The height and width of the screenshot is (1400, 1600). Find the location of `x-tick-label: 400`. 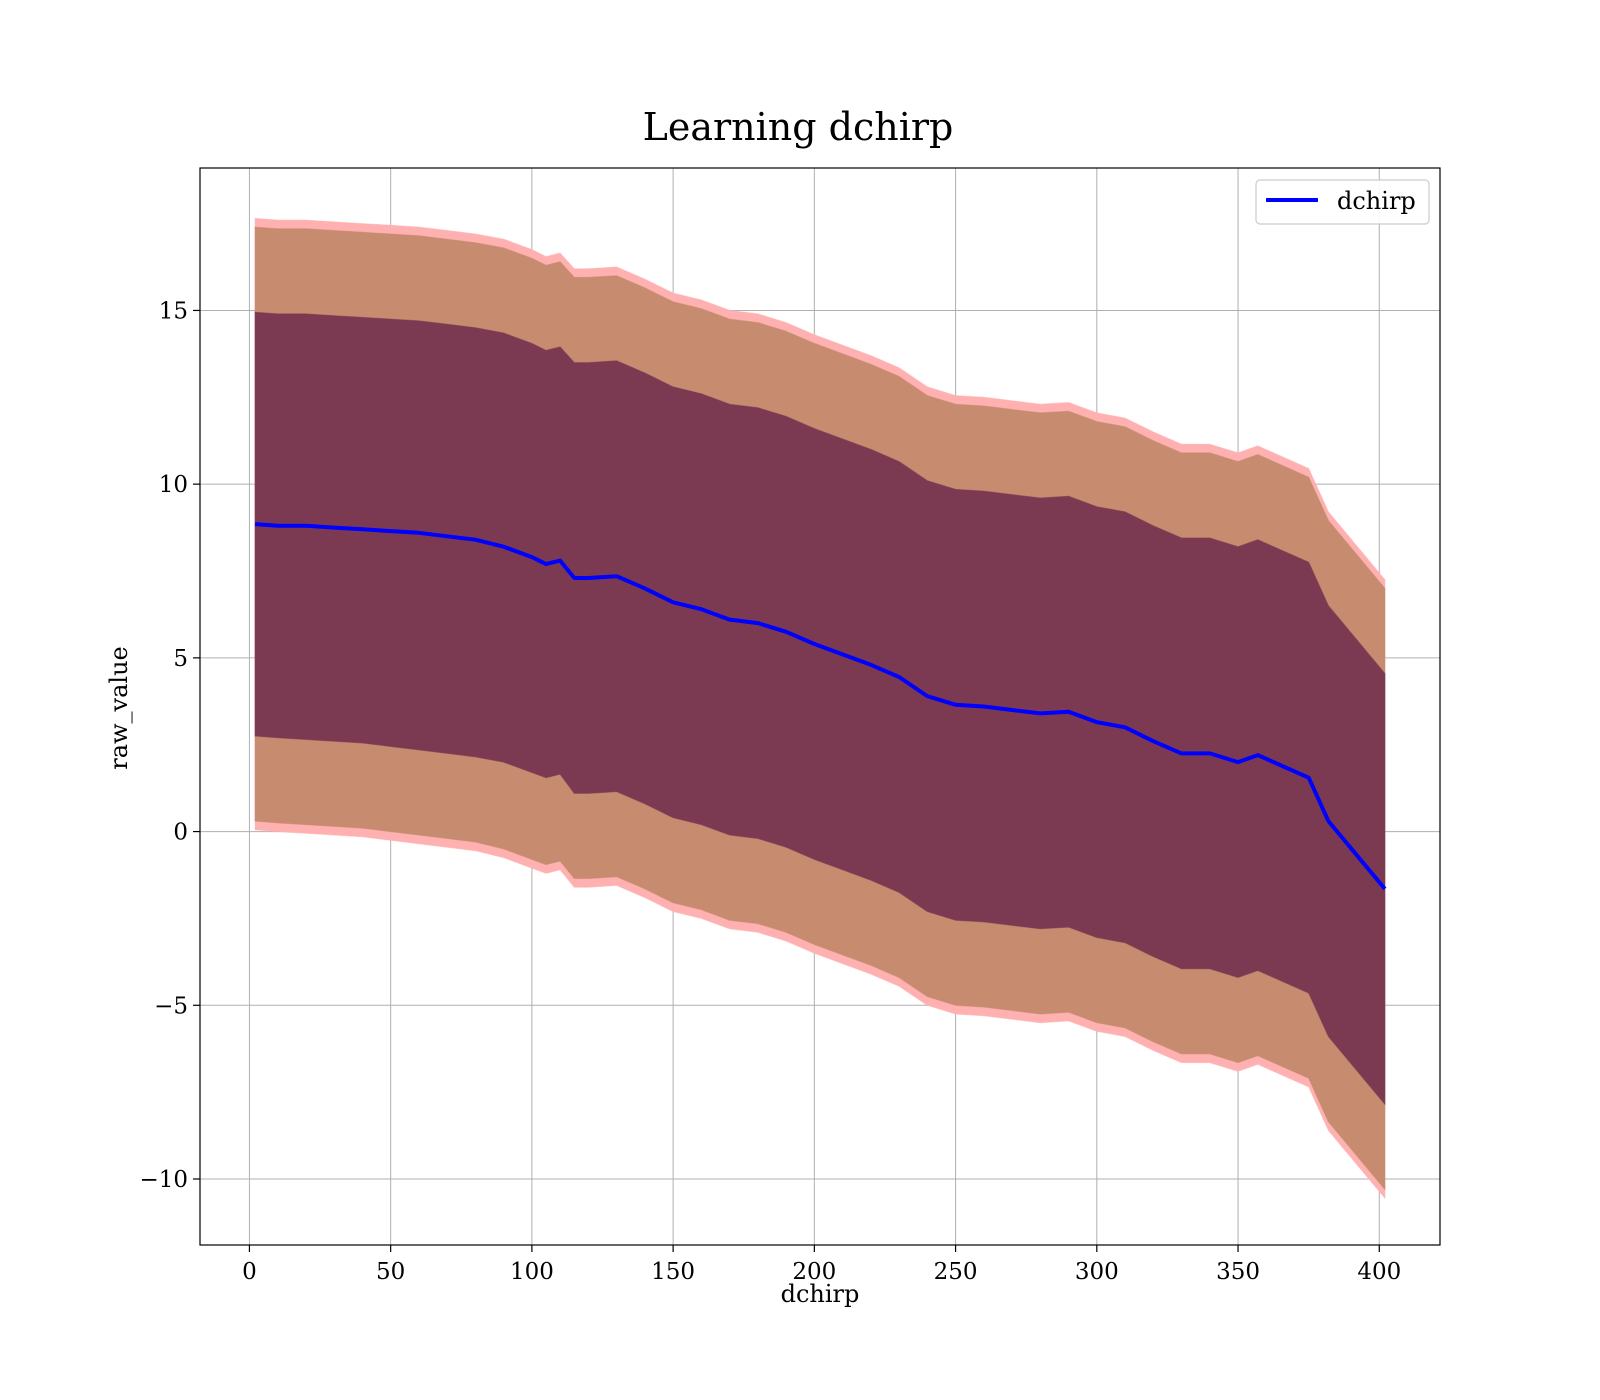

x-tick-label: 400 is located at coordinates (1379, 1272).